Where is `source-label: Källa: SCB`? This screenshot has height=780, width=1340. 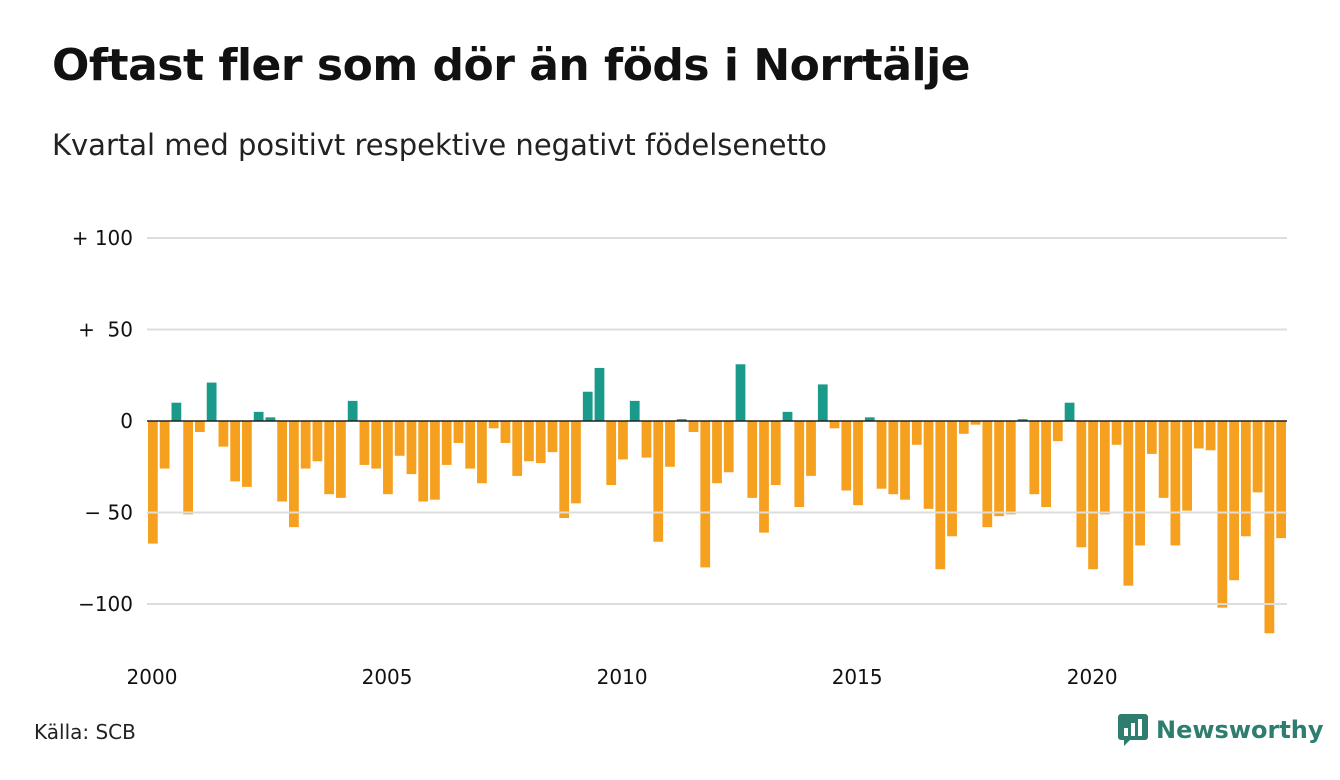 source-label: Källa: SCB is located at coordinates (85, 732).